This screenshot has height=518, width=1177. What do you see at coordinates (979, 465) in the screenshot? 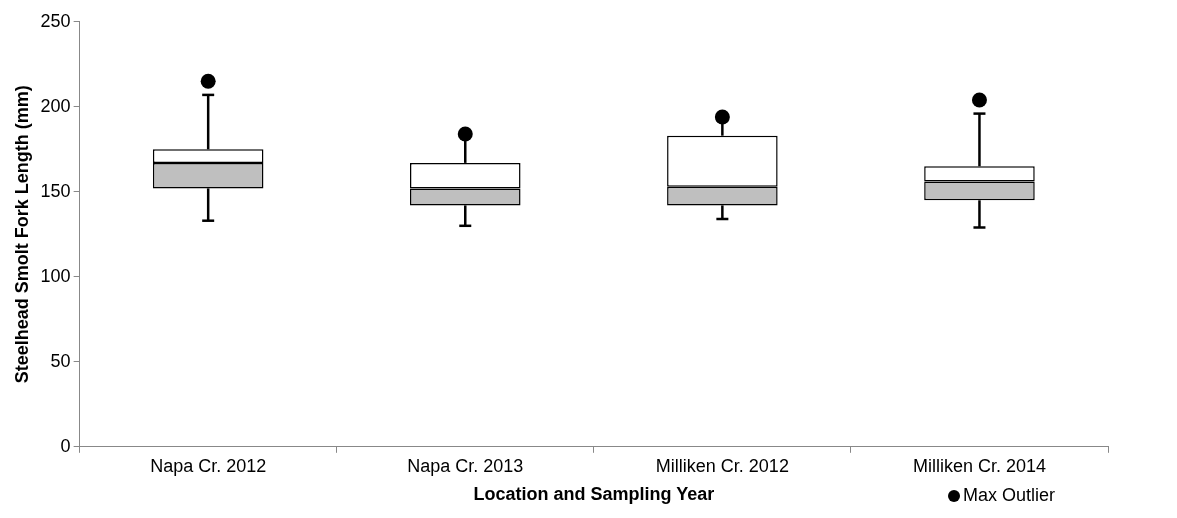
I see `x-tick-label: Milliken Cr. 2014` at bounding box center [979, 465].